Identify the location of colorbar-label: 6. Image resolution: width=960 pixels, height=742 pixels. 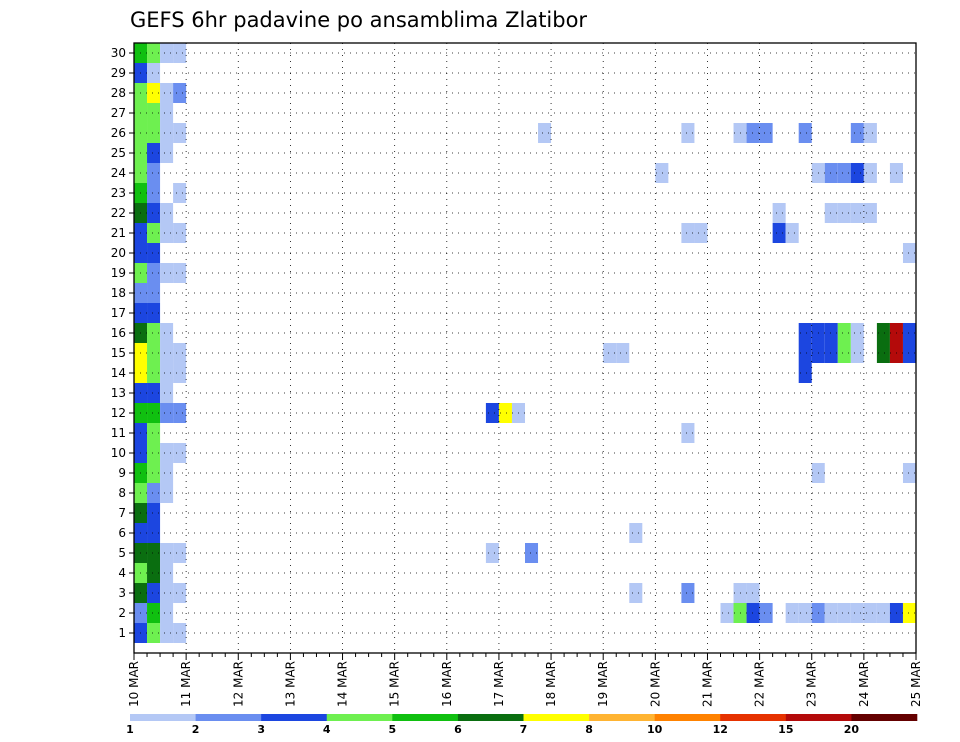
(458, 729).